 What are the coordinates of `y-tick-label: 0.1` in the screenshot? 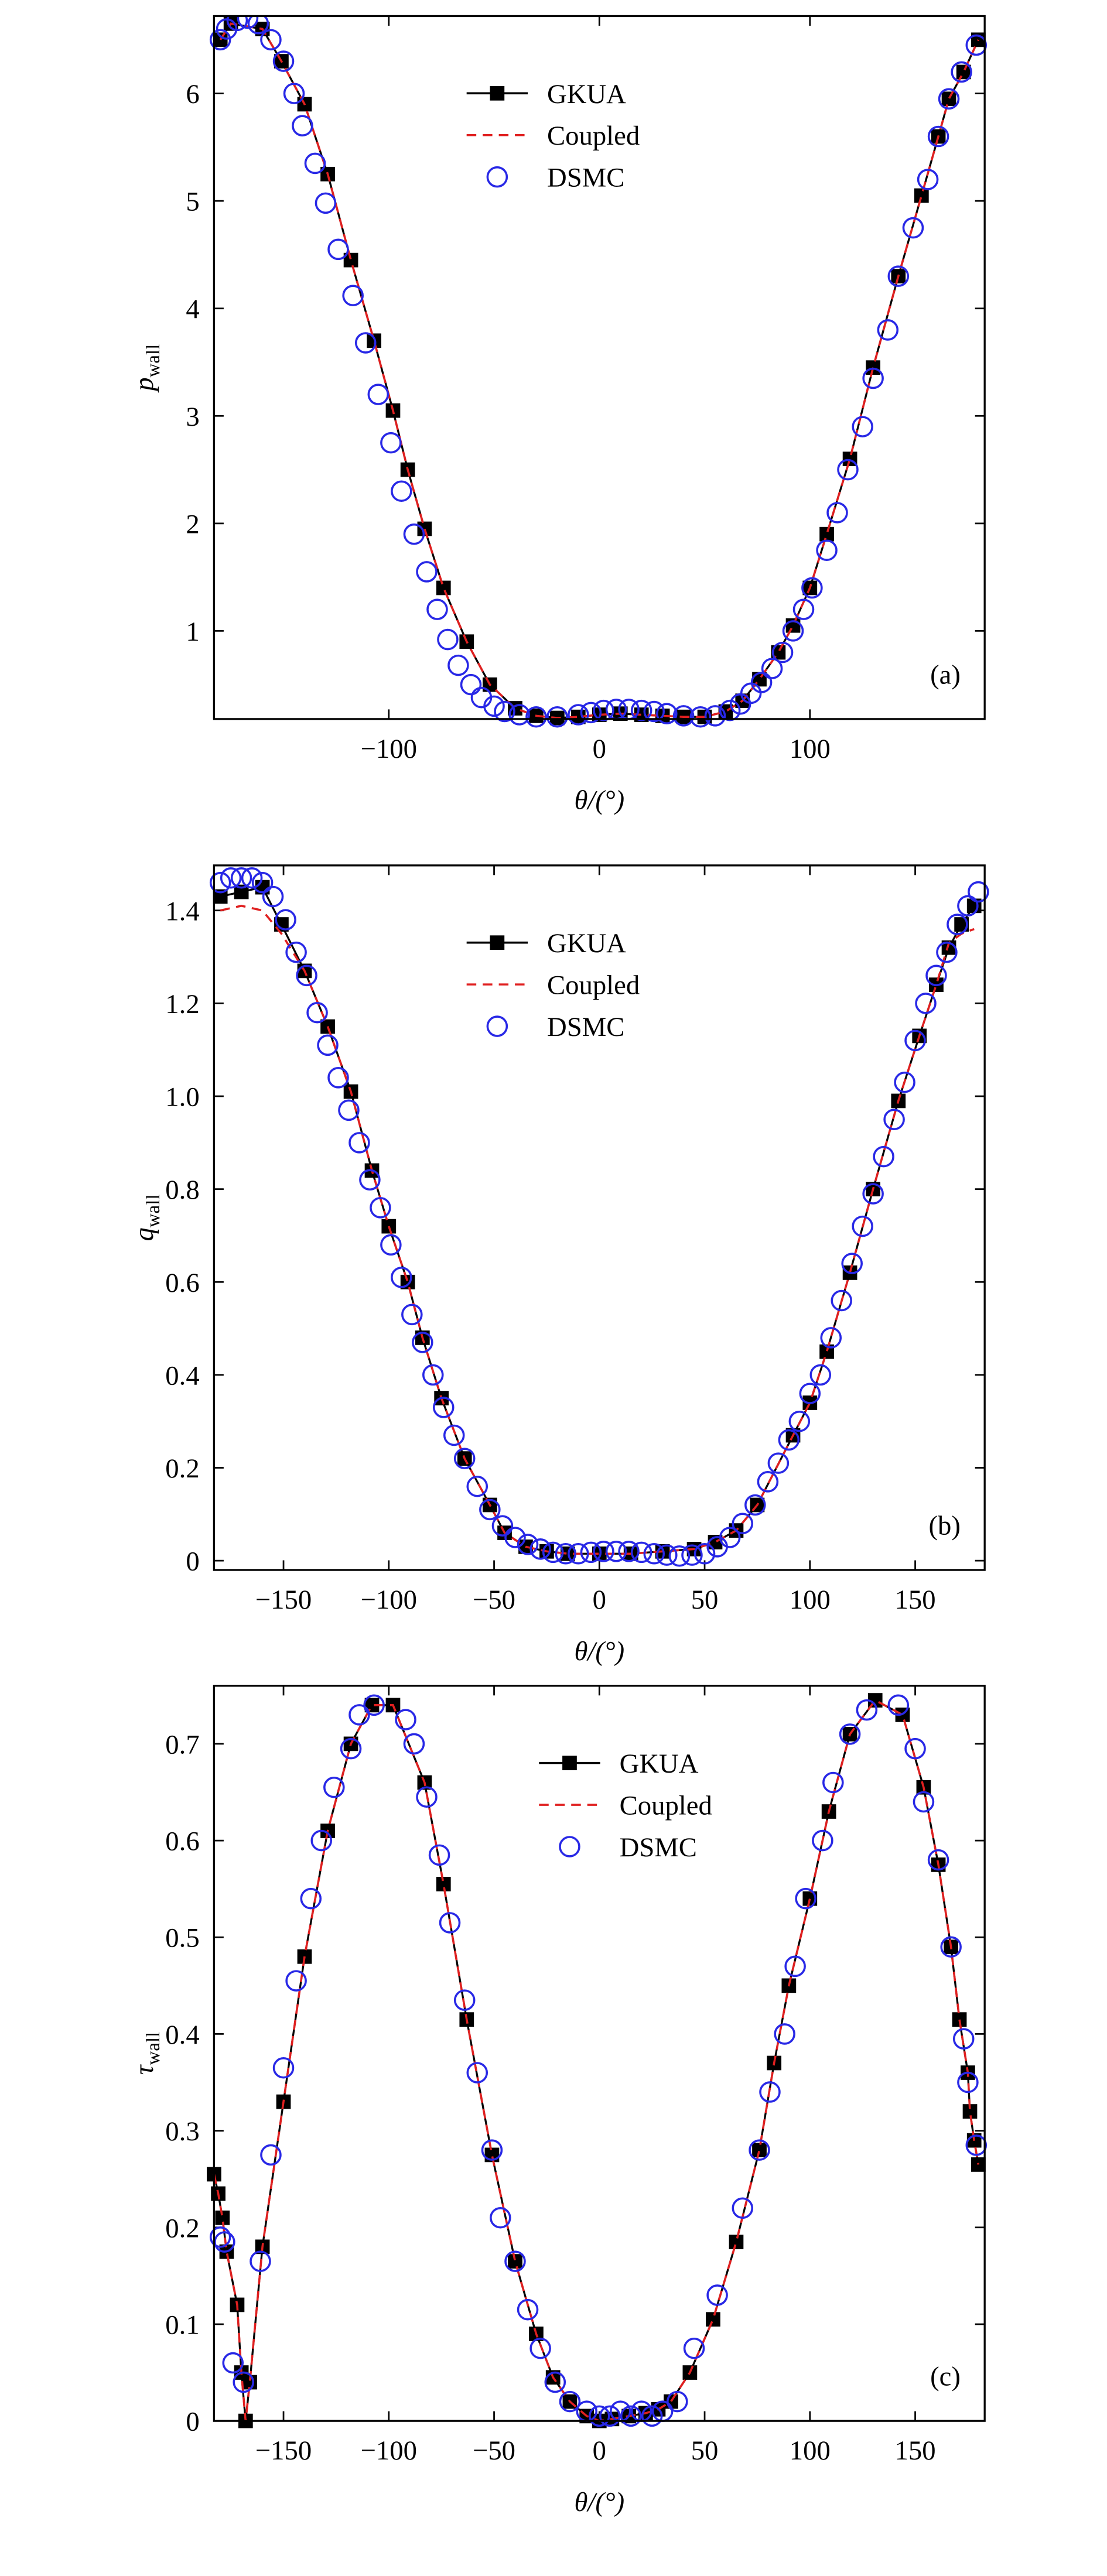 It's located at (182, 2325).